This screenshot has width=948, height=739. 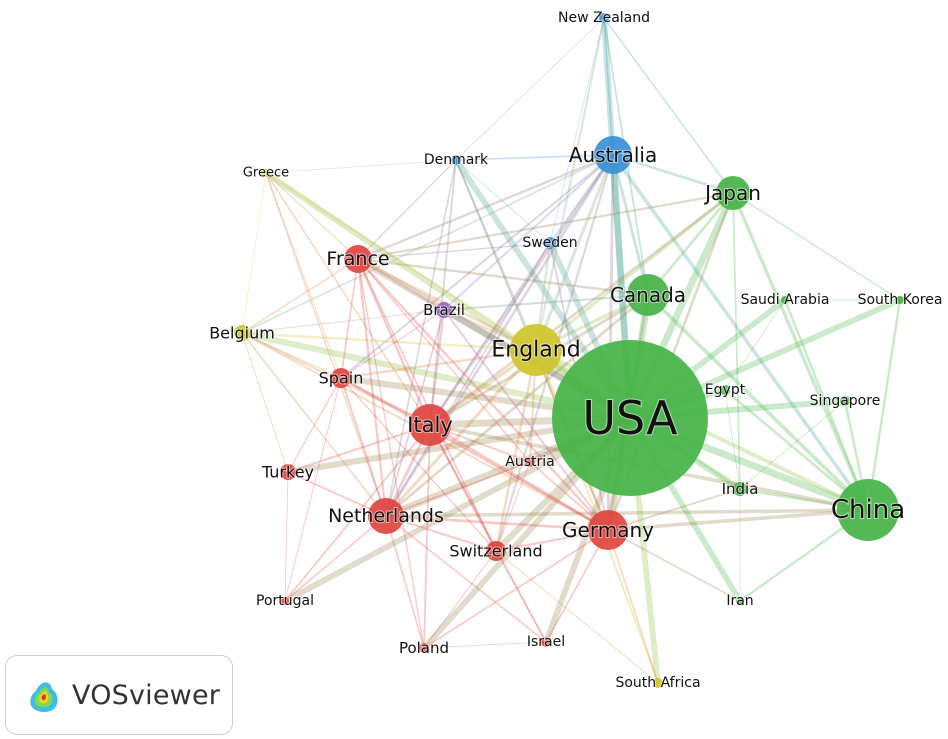 I want to click on link-australia-netherlands, so click(x=499, y=335).